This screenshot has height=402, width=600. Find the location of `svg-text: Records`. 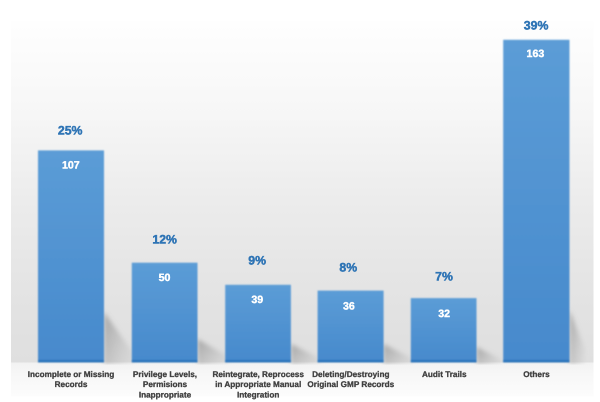

svg-text: Records is located at coordinates (71, 384).